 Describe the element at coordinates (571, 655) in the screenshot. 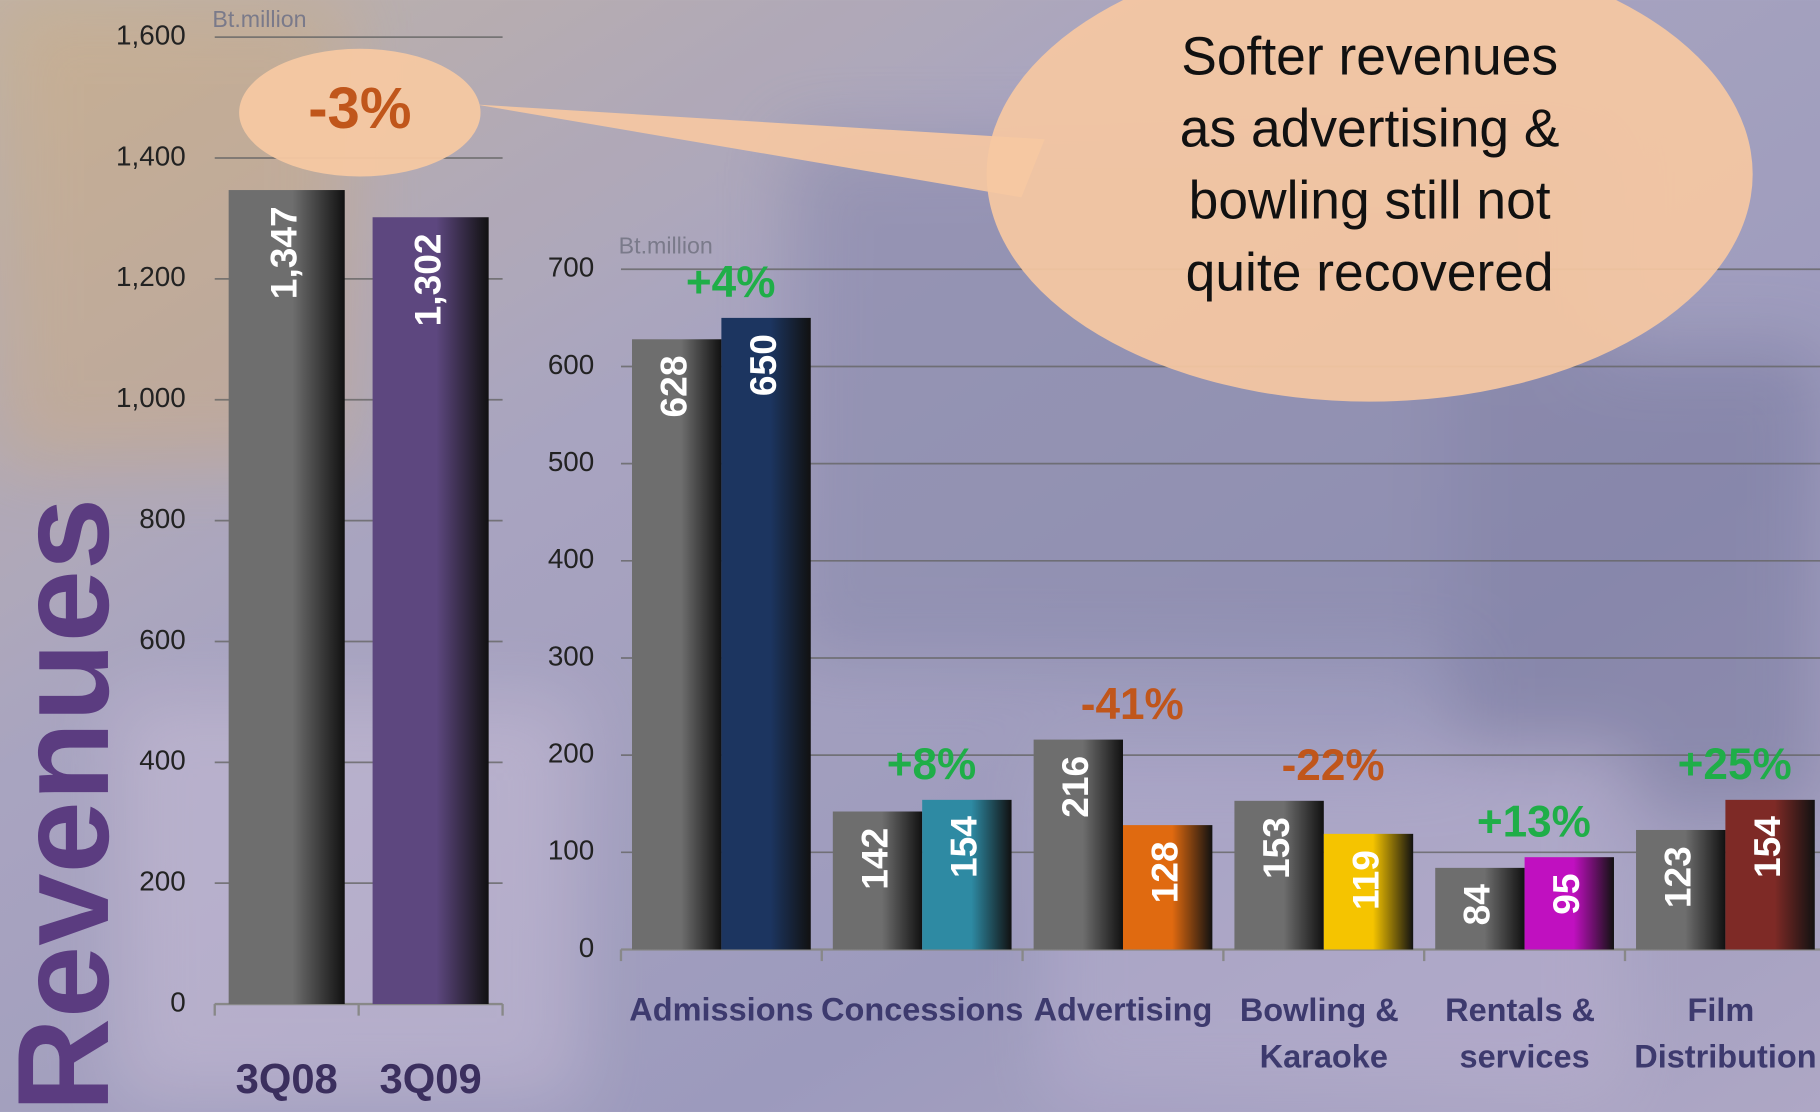

I see `y-tick-label: 300` at that location.